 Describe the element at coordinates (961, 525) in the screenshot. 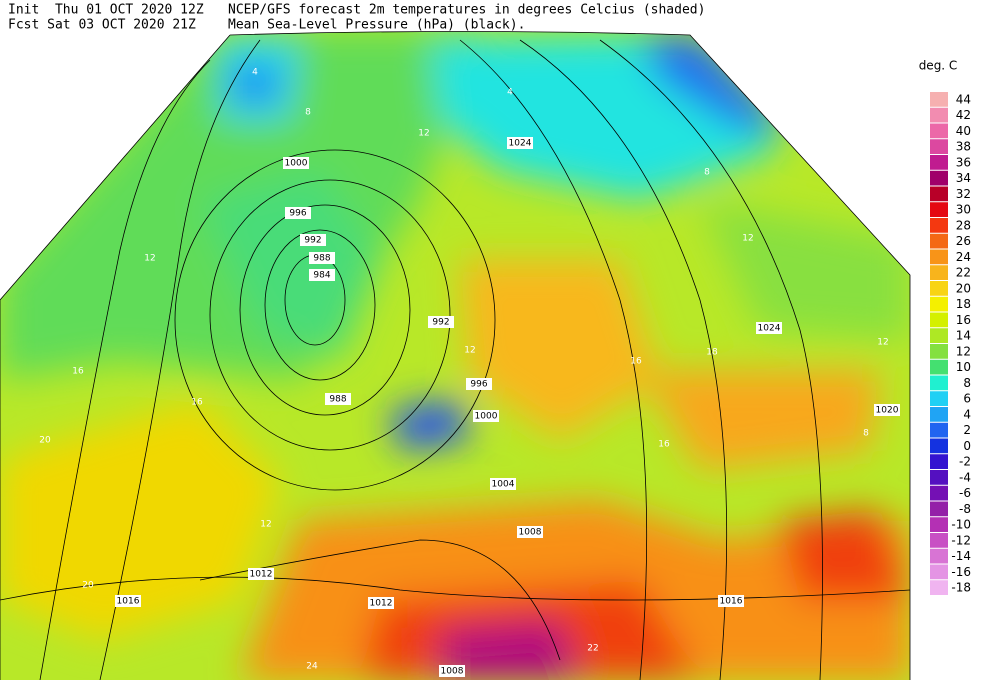

I see `legend-label: -10` at that location.